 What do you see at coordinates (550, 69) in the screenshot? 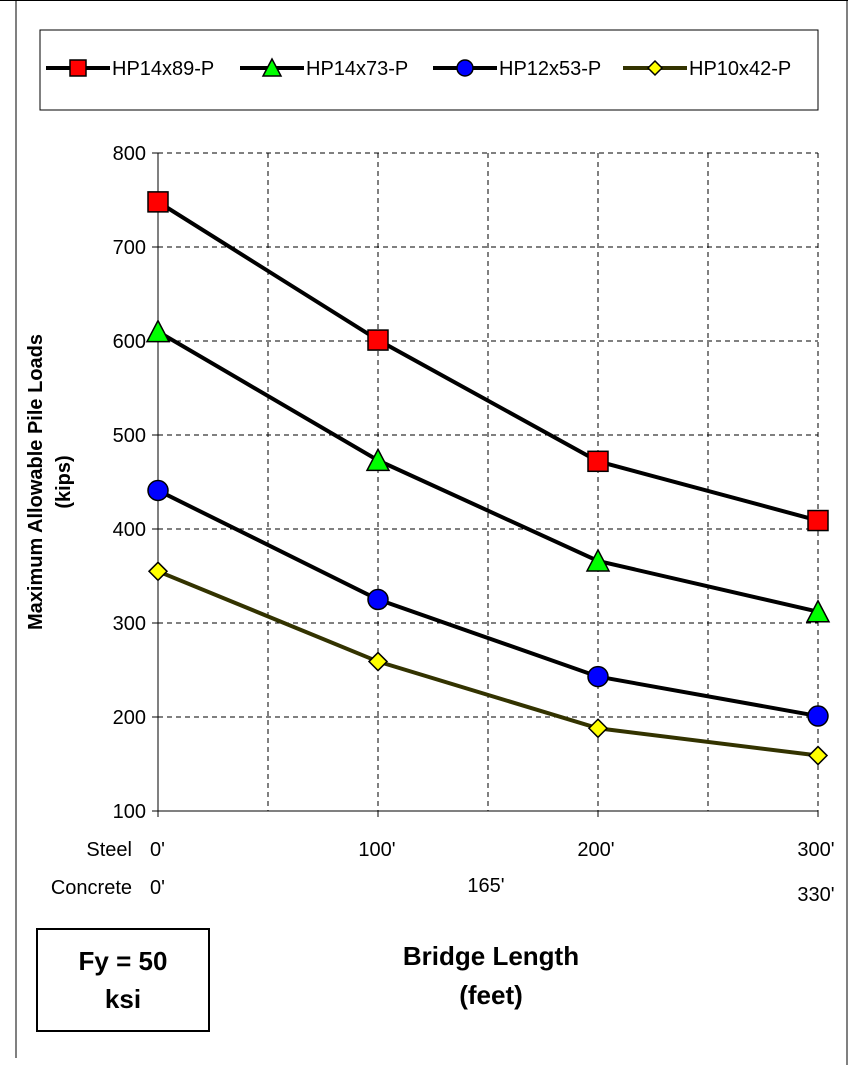
I see `legend-label: HP12x53-P` at bounding box center [550, 69].